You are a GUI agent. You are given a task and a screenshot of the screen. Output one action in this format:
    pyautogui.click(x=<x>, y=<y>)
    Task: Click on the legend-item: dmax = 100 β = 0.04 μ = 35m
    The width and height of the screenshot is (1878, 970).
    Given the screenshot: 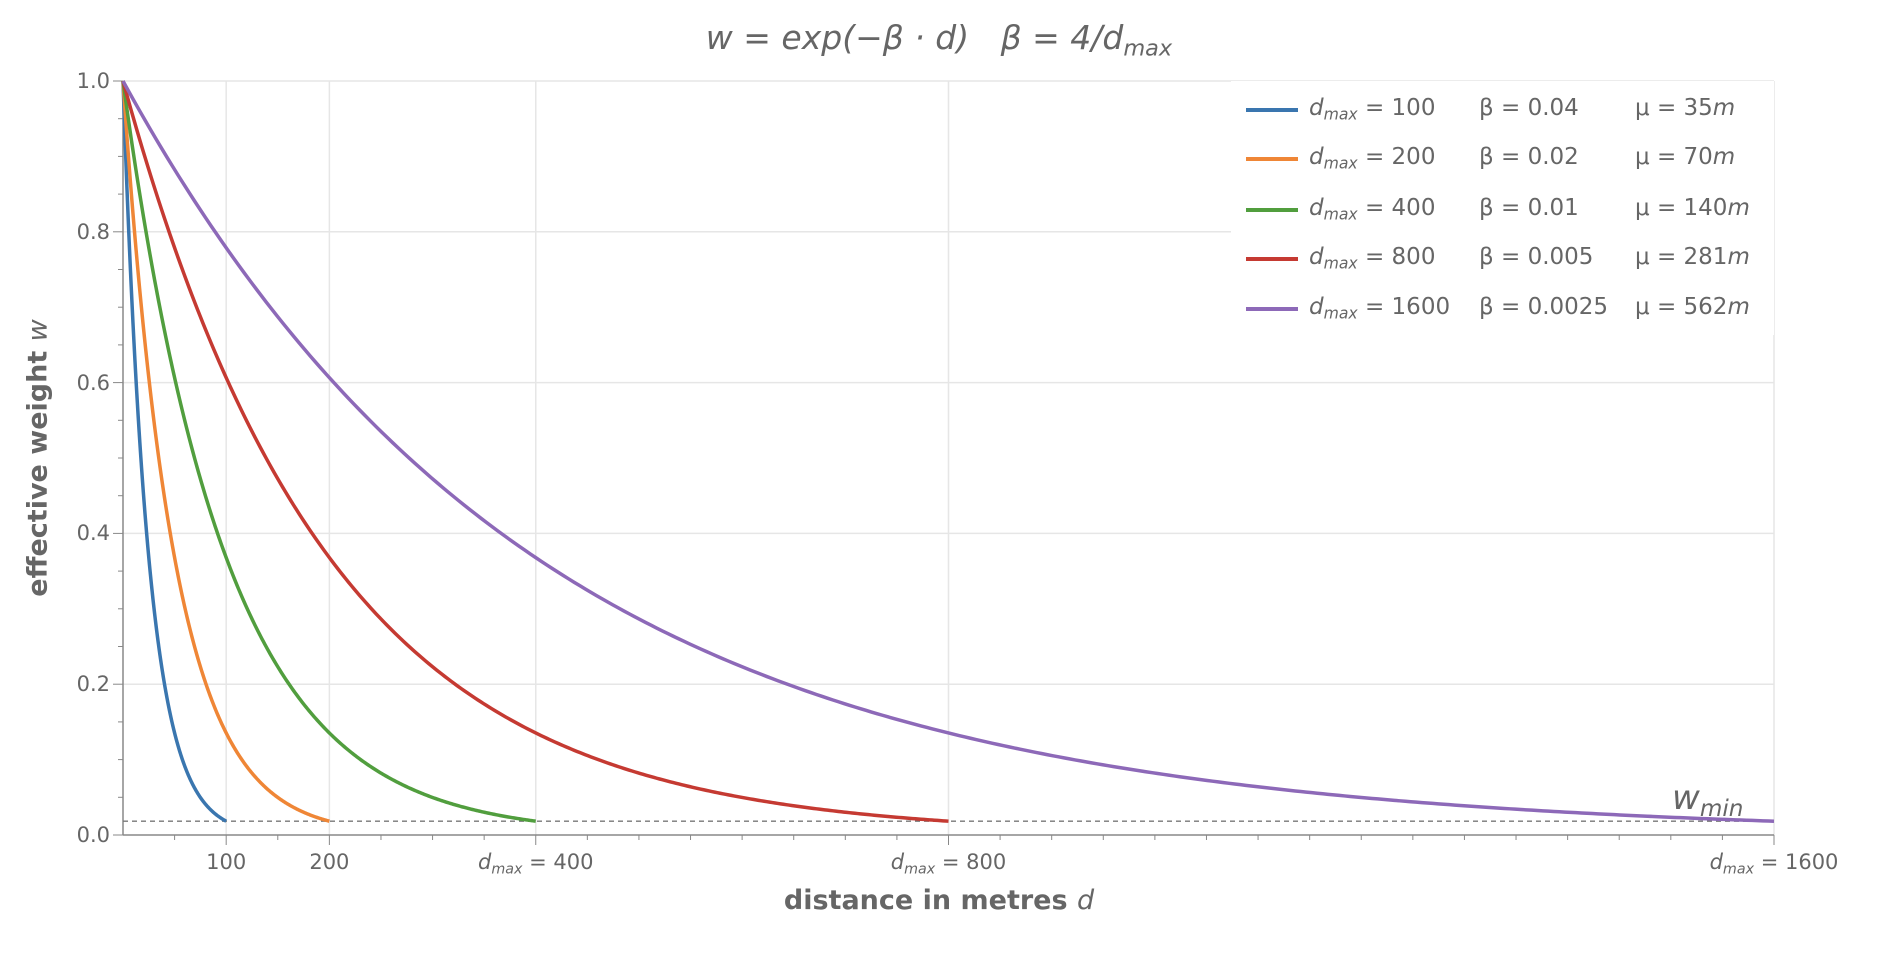 What is the action you would take?
    pyautogui.click(x=1502, y=110)
    